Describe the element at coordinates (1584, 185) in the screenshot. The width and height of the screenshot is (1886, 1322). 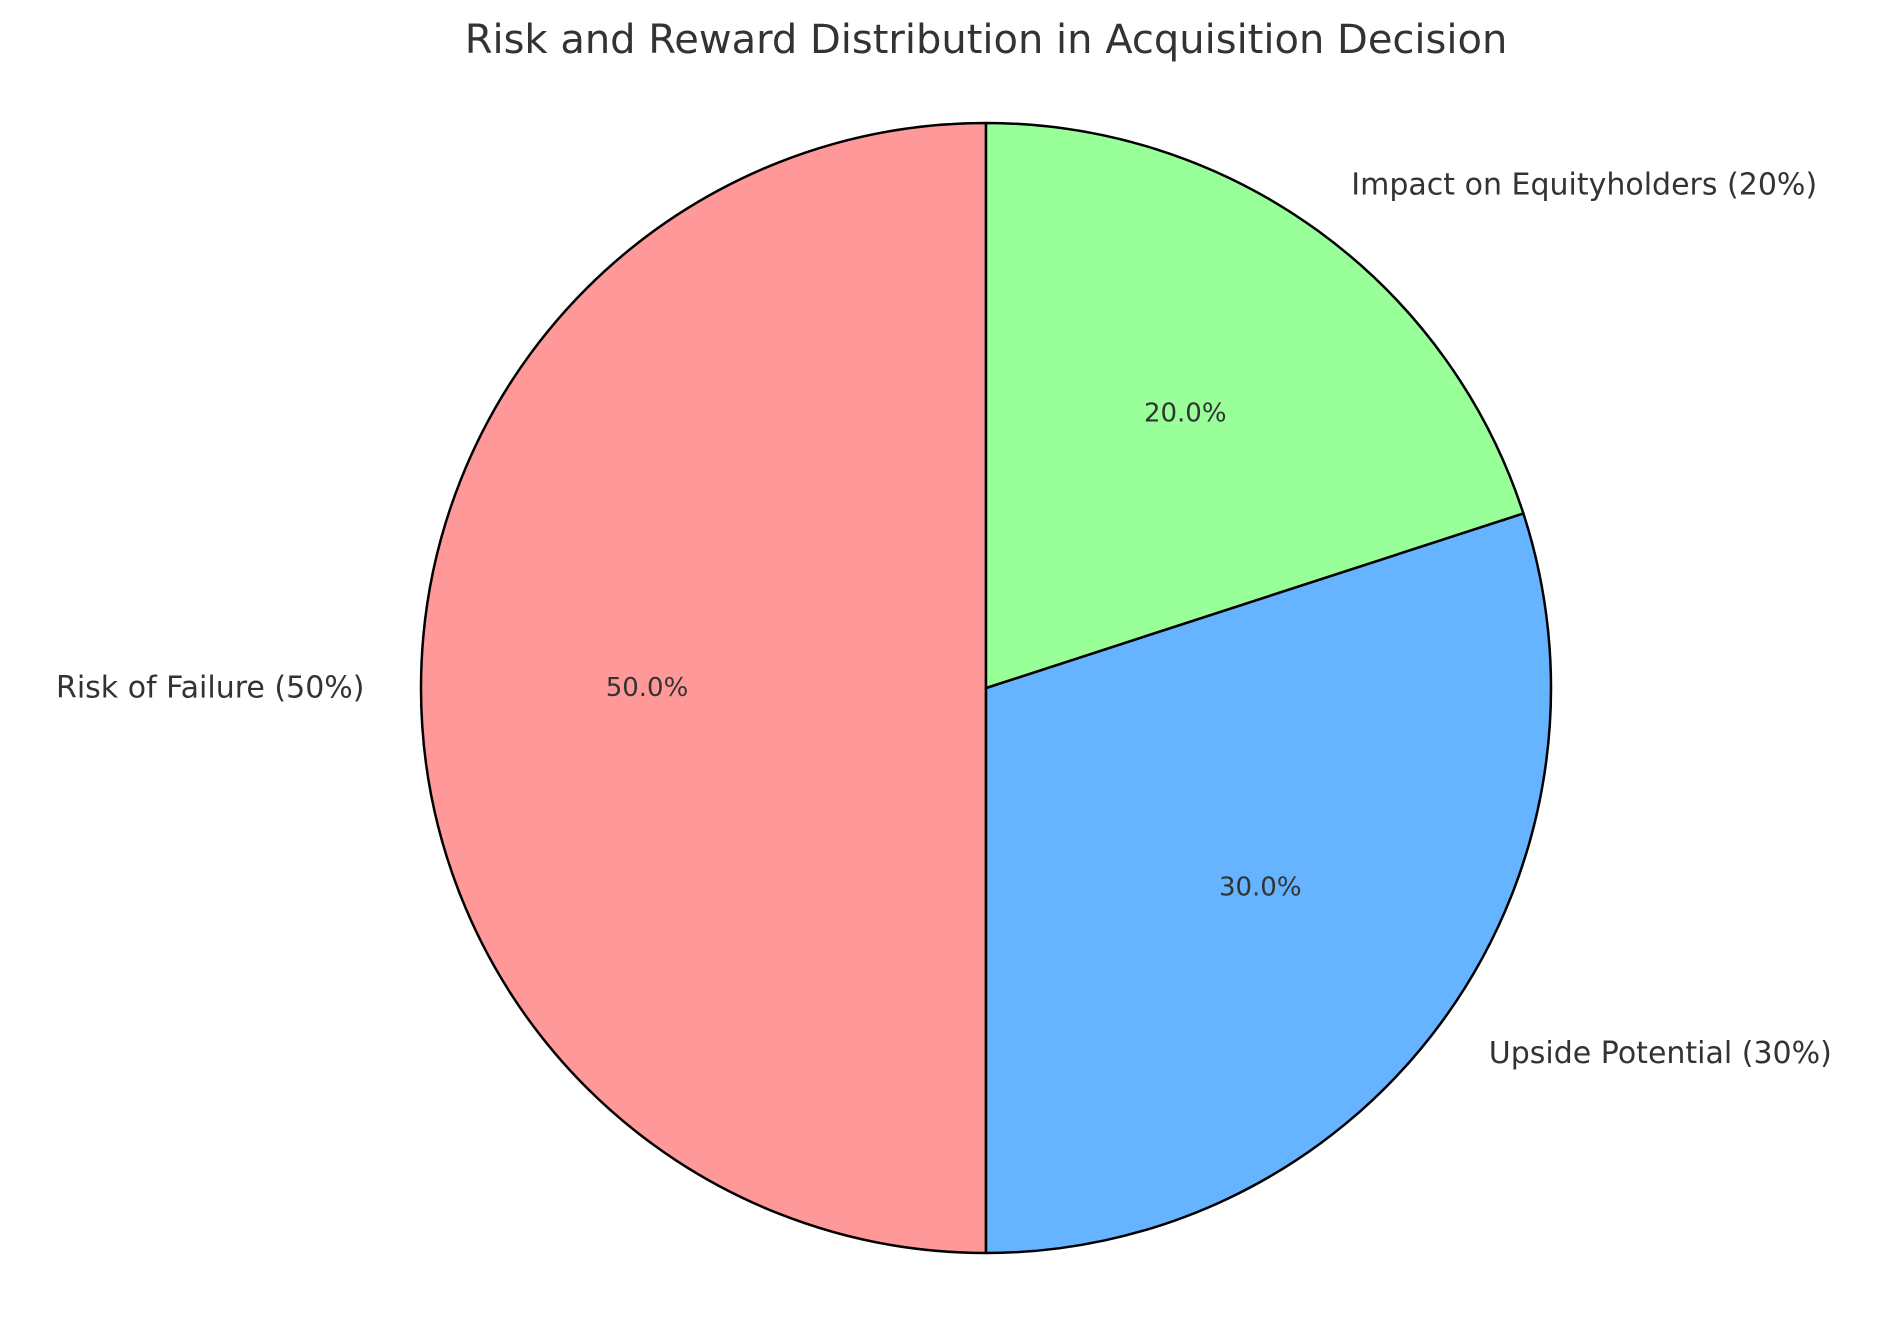
I see `pie-slice-label-2: Impact on Equityholders (20%)` at that location.